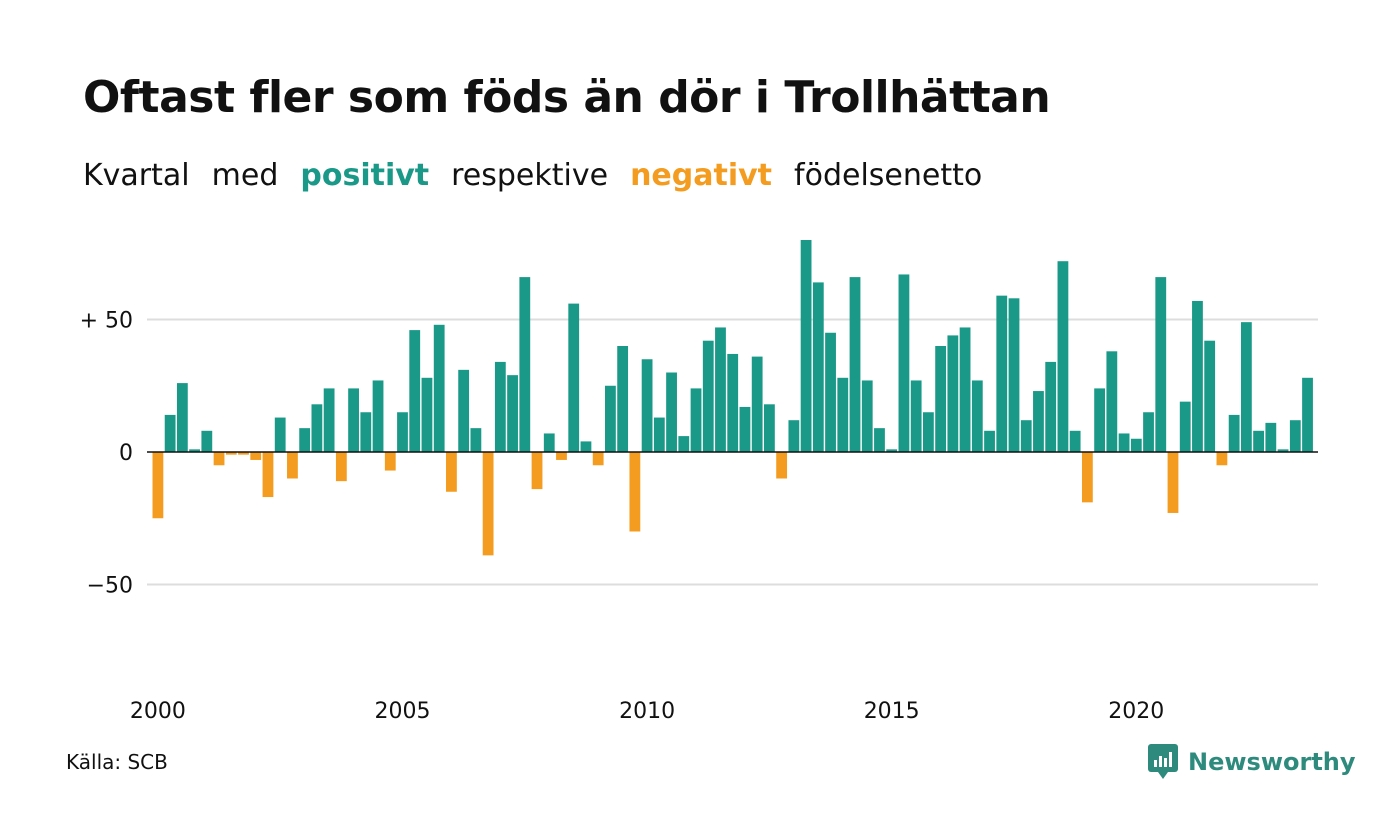  Describe the element at coordinates (136, 175) in the screenshot. I see `subtitle-part-1: Kvartal` at that location.